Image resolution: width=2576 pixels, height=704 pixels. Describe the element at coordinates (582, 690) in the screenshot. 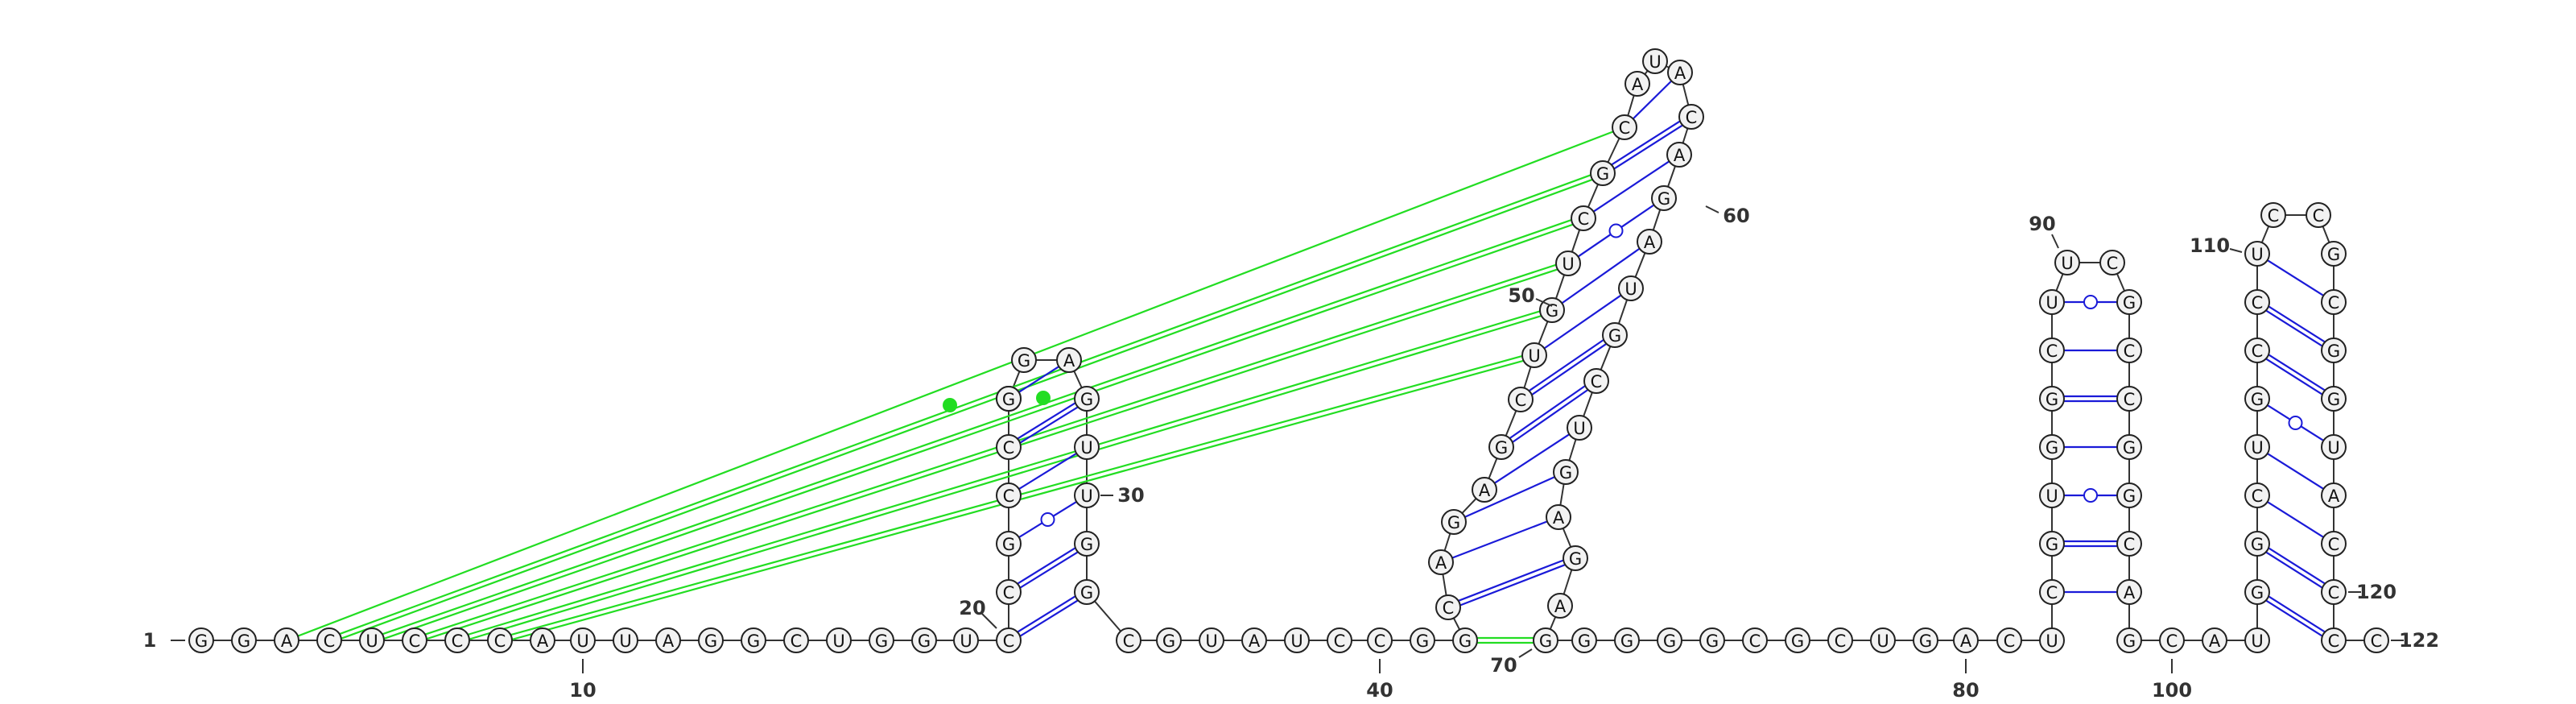

I see `position-label-10: 10` at that location.